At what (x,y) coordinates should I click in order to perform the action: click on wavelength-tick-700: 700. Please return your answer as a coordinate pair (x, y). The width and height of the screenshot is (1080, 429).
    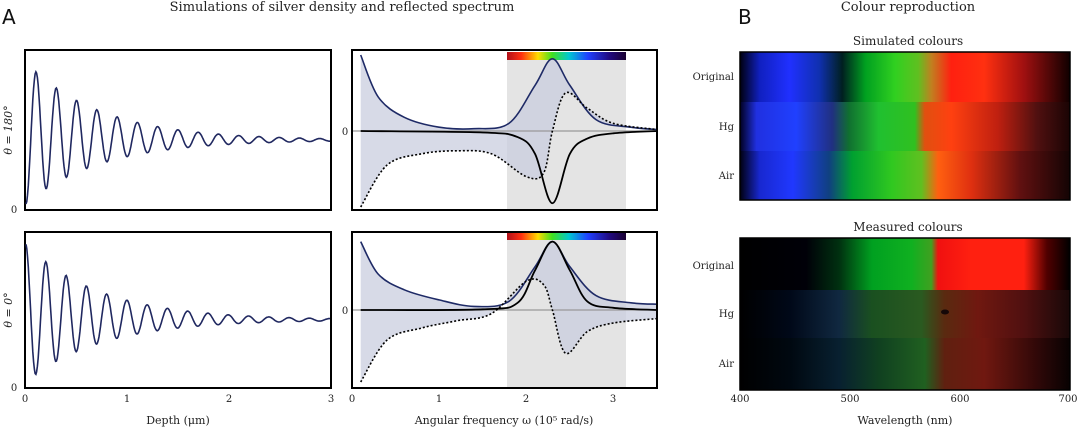
    Looking at the image, I should click on (1067, 399).